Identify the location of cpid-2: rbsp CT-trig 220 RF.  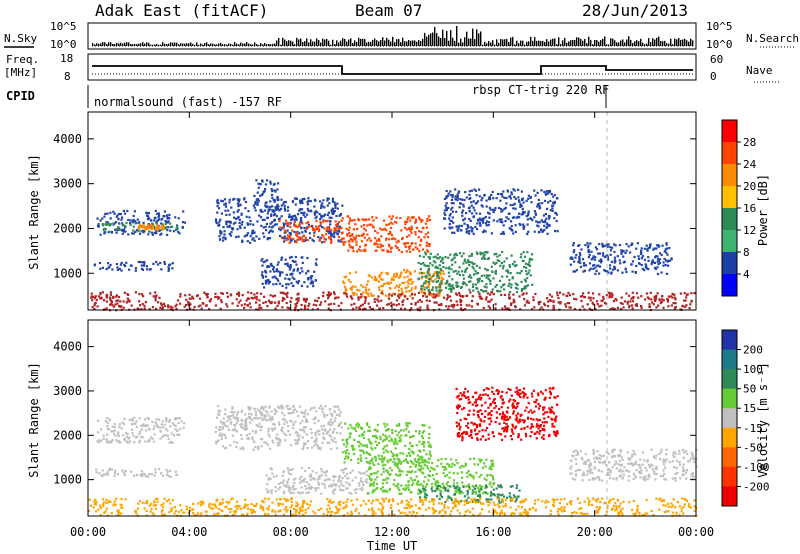
(540, 90).